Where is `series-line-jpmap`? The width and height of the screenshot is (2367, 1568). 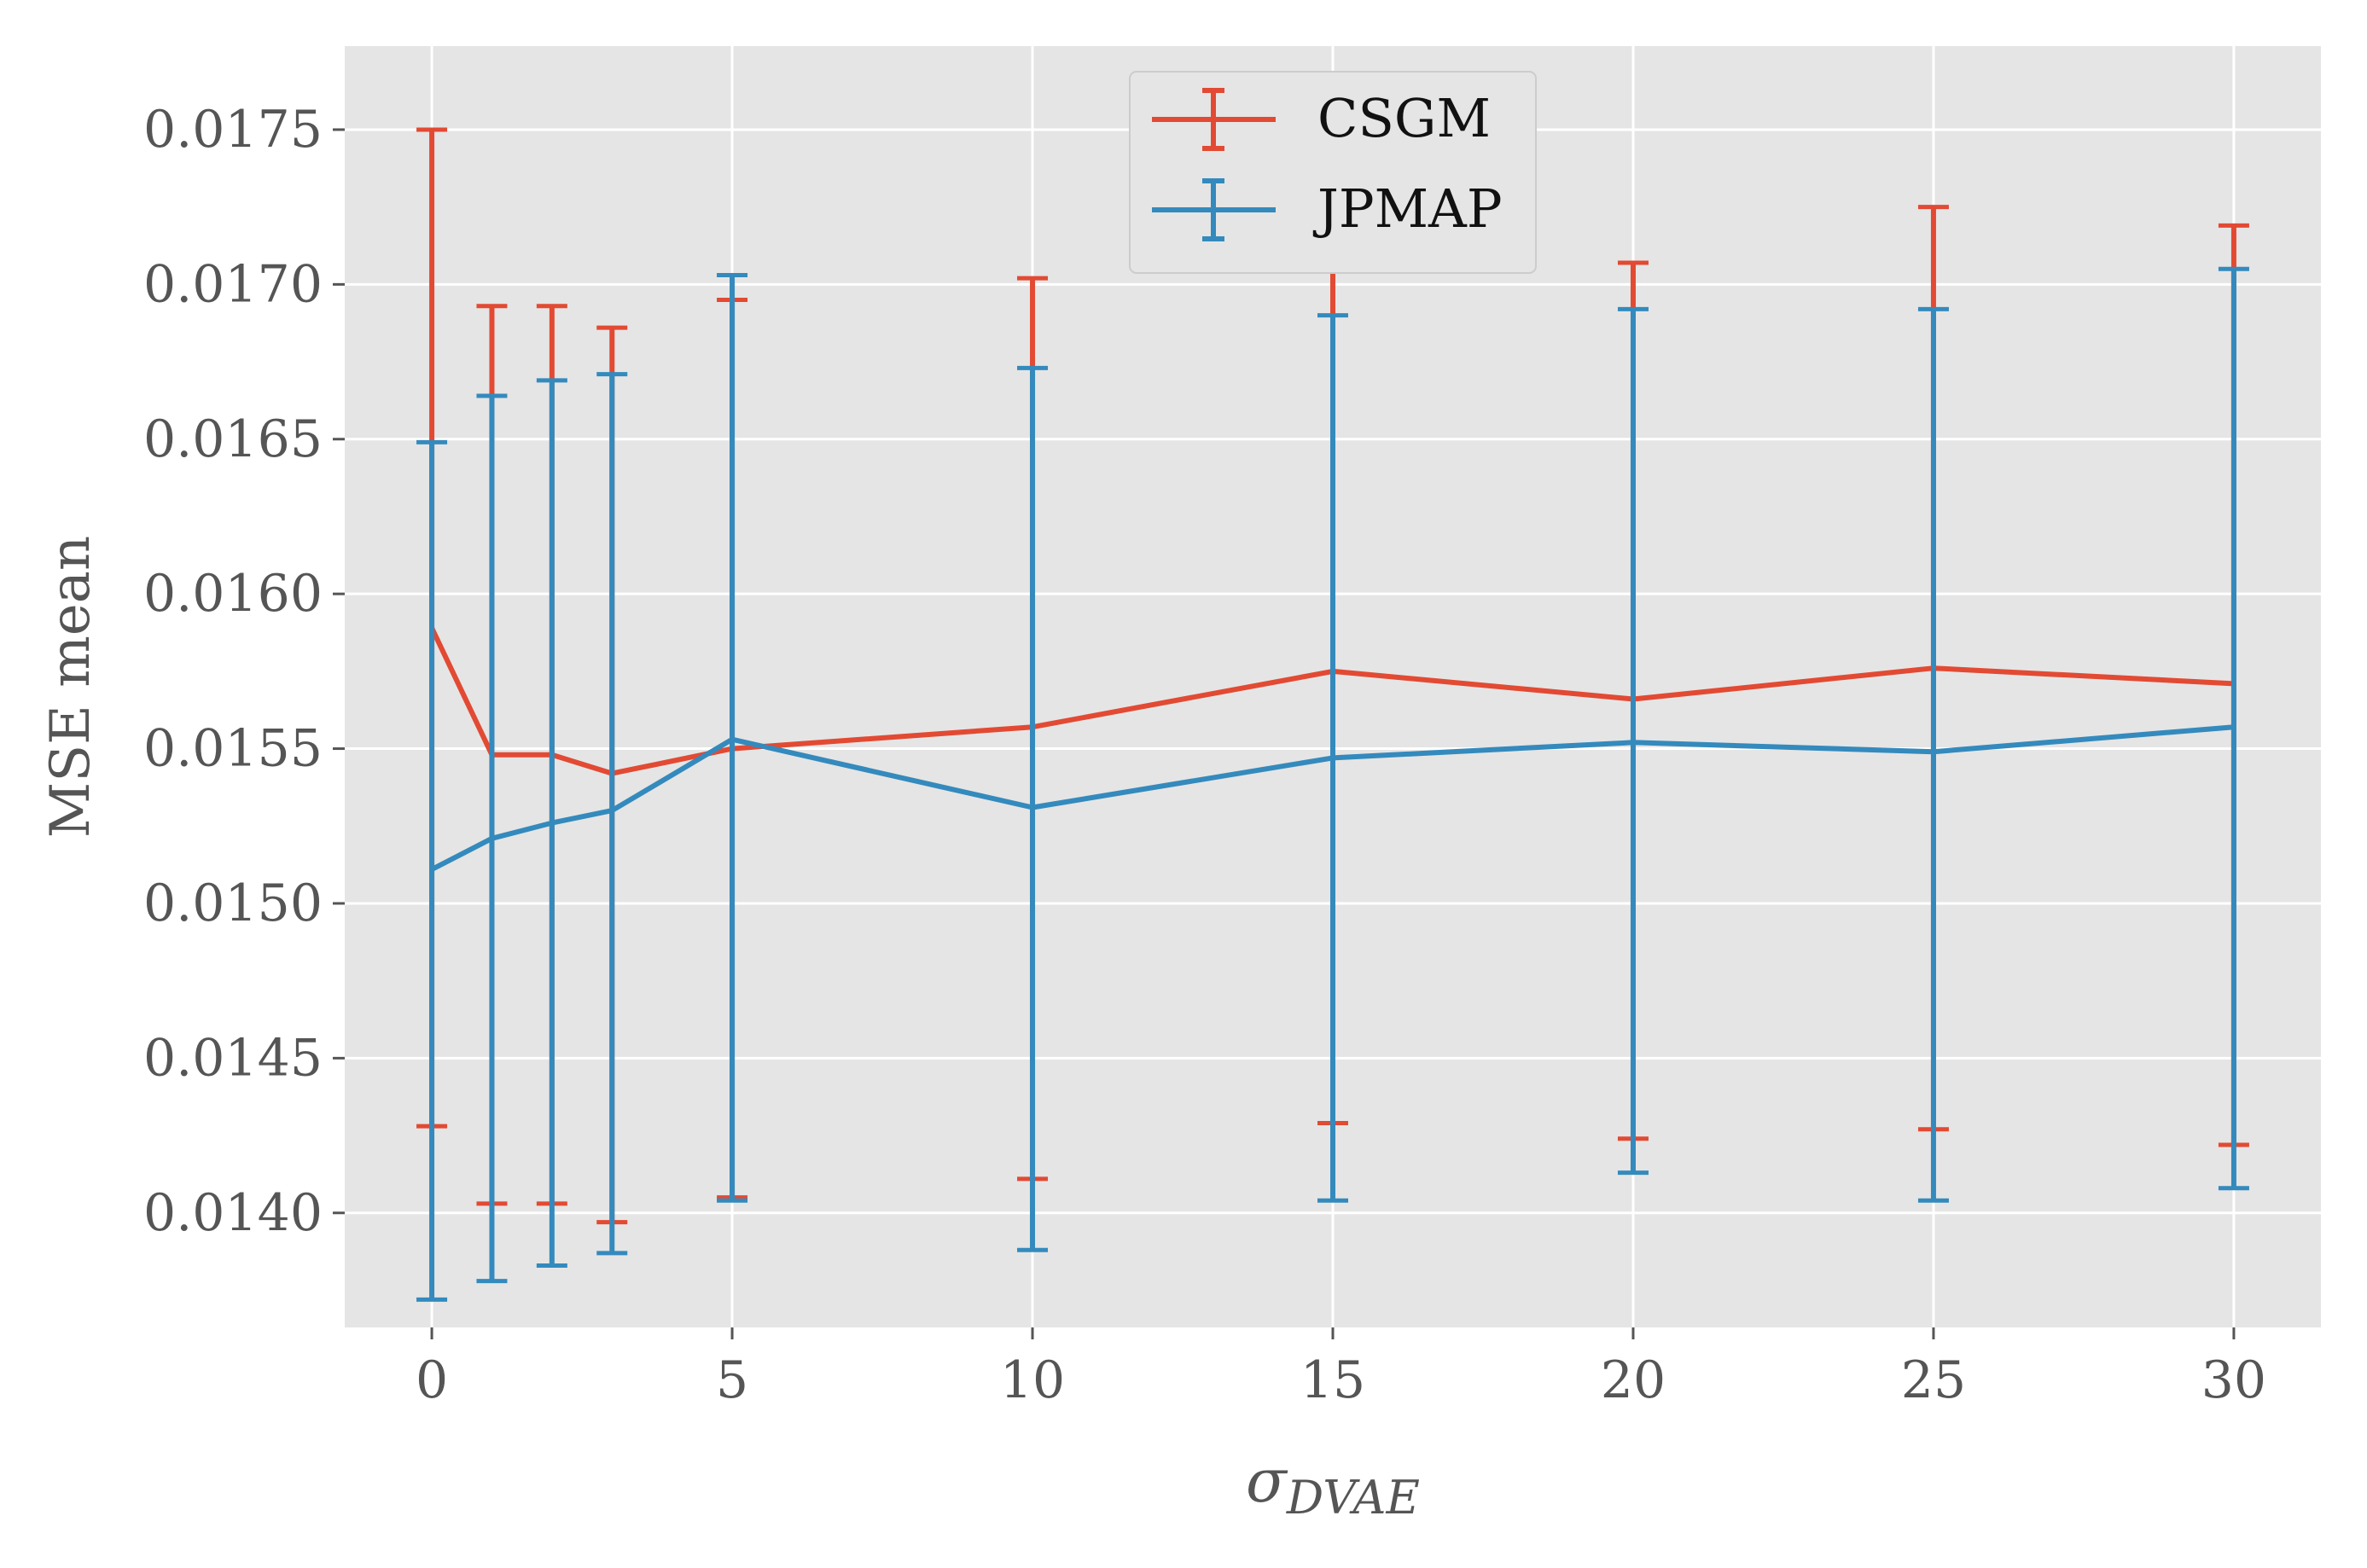
series-line-jpmap is located at coordinates (1332, 798).